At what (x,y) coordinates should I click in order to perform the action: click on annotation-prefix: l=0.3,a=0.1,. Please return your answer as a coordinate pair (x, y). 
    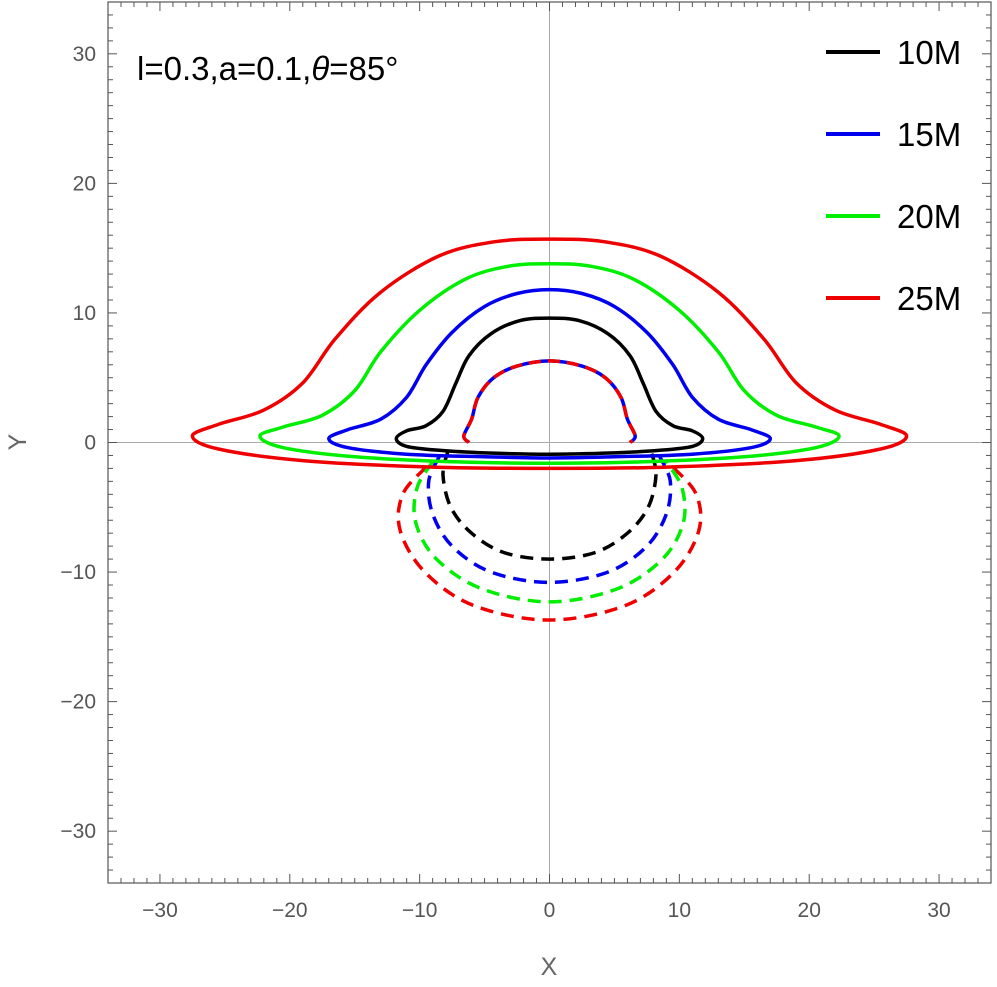
    Looking at the image, I should click on (224, 68).